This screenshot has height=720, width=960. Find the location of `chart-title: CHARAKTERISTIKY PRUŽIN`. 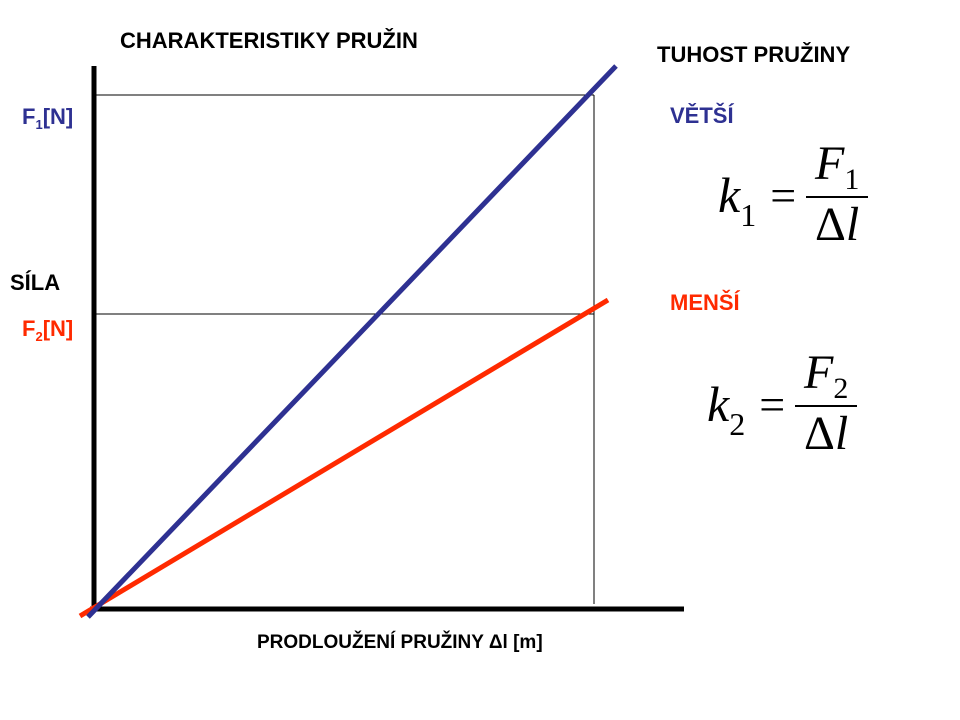

chart-title: CHARAKTERISTIKY PRUŽIN is located at coordinates (269, 40).